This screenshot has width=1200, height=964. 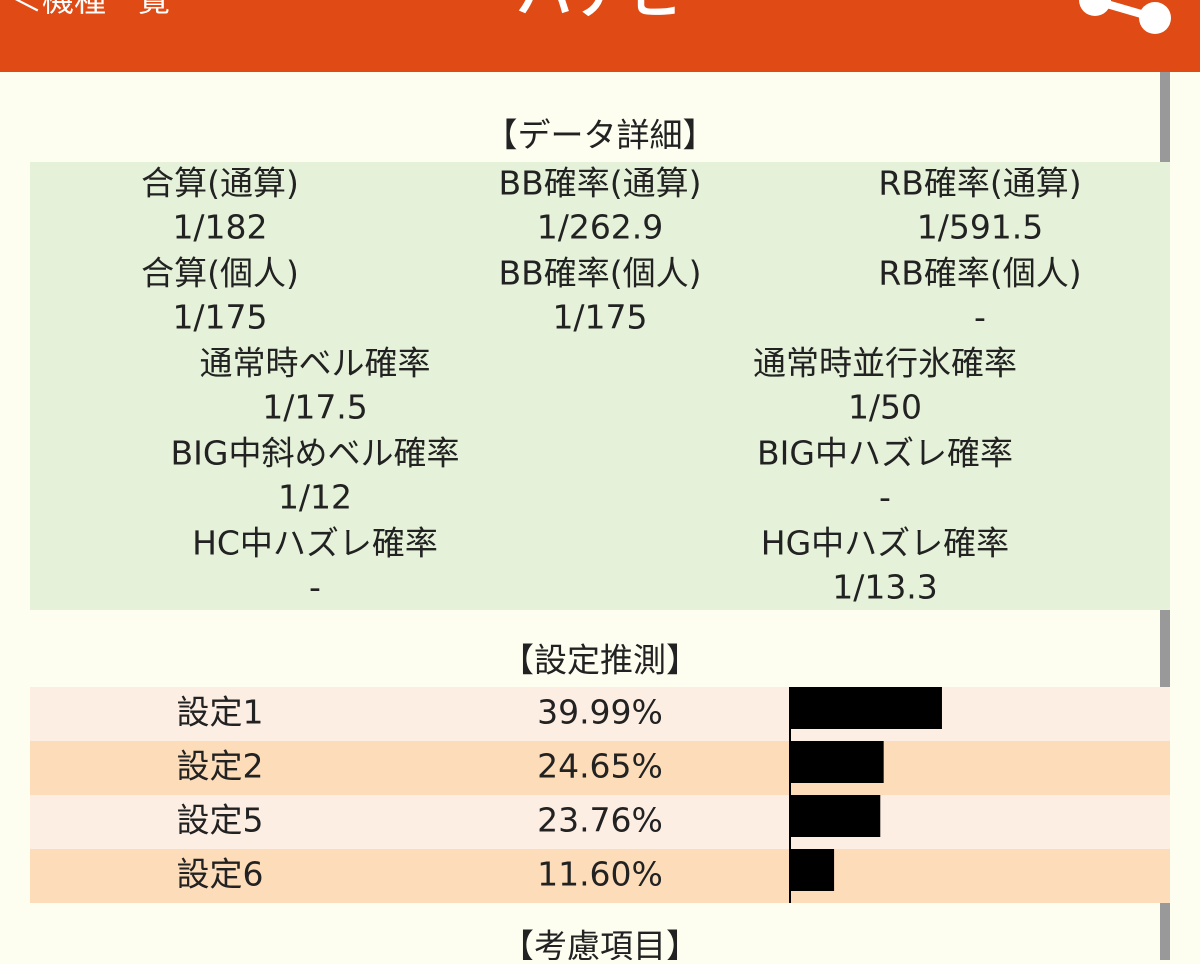 What do you see at coordinates (220, 273) in the screenshot?
I see `stat-label: 合算(個人)` at bounding box center [220, 273].